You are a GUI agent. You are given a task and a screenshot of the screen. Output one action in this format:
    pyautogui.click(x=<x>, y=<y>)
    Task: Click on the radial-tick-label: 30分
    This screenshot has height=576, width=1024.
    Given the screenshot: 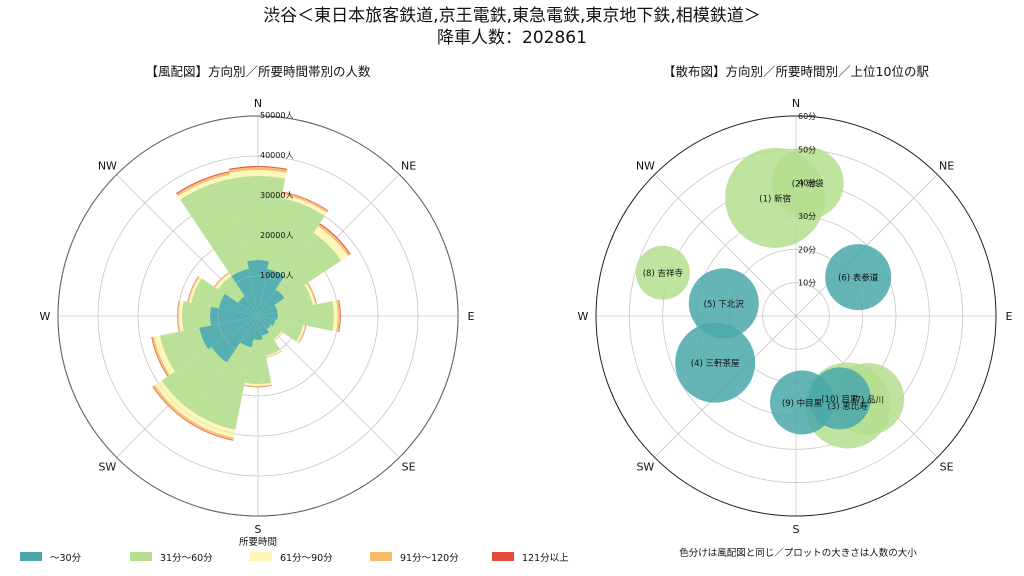 What is the action you would take?
    pyautogui.click(x=807, y=216)
    